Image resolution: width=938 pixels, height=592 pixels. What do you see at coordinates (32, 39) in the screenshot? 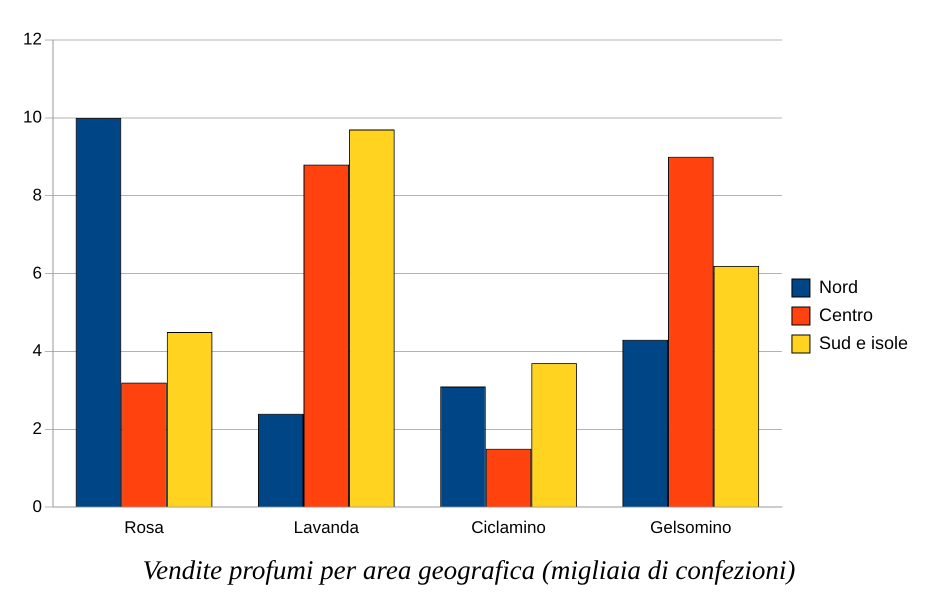
I see `y-tick-label: 12` at bounding box center [32, 39].